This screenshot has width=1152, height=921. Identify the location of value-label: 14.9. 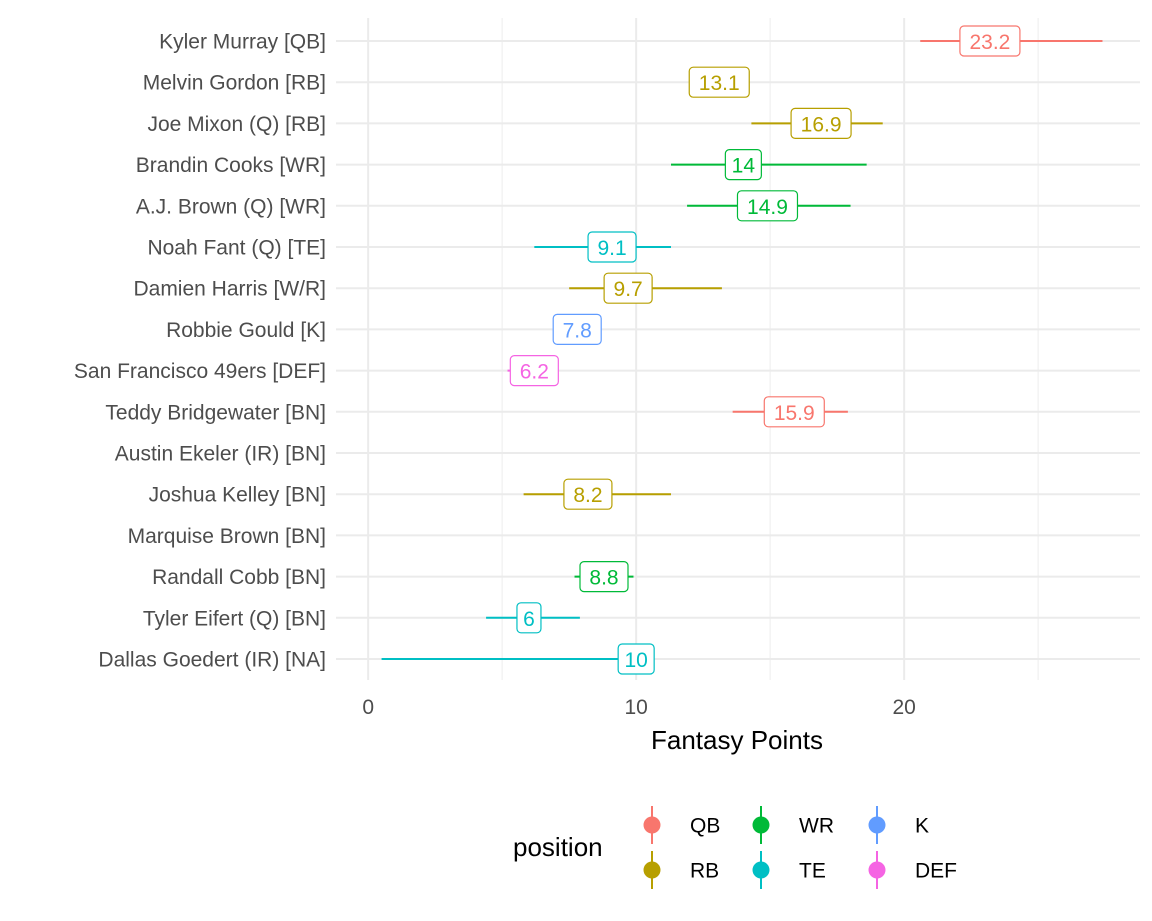
(767, 207).